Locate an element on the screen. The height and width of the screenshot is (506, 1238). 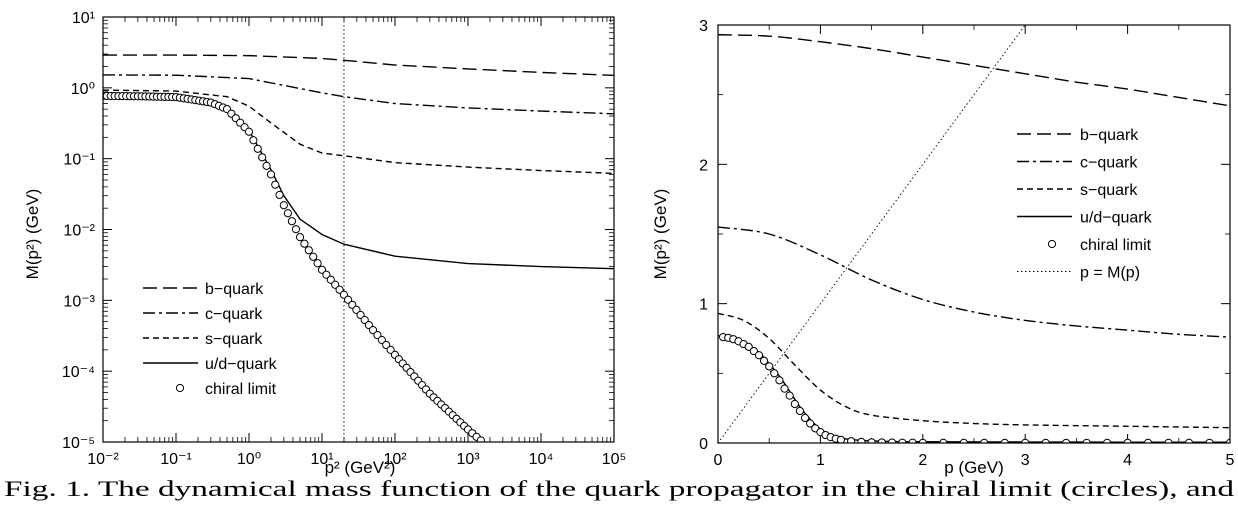
x-tick-label: 10³ is located at coordinates (468, 459).